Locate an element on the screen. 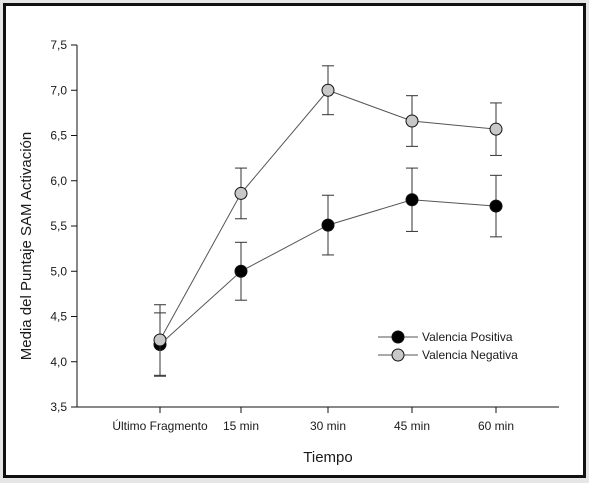 This screenshot has width=589, height=483. y-tick-label: 4,5 is located at coordinates (58, 317).